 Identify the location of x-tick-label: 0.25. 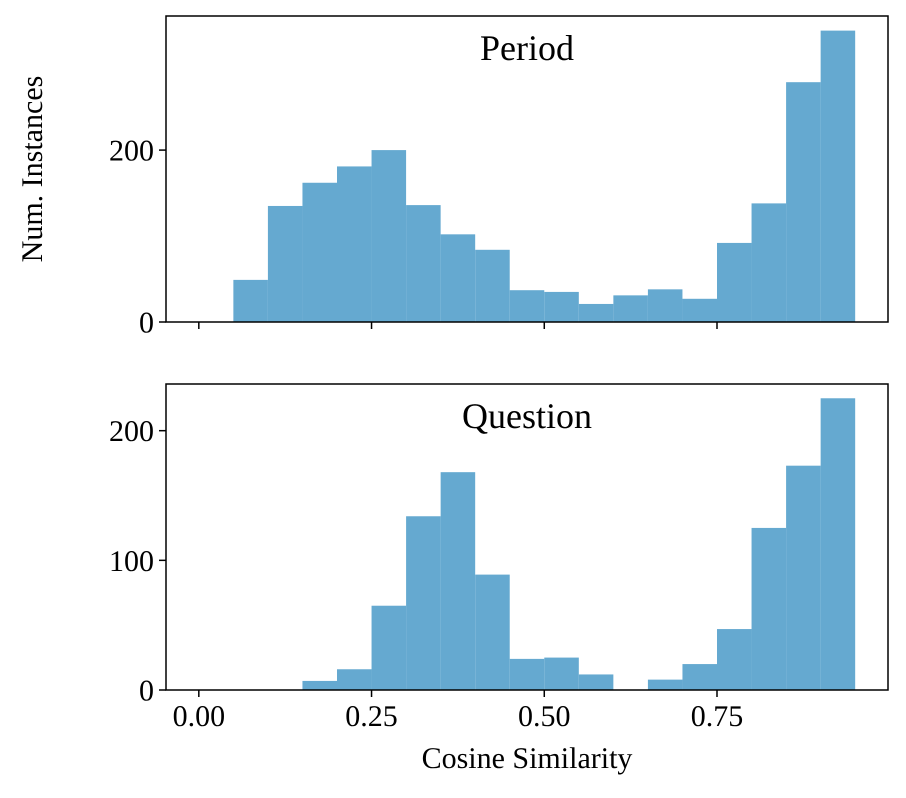
(371, 716).